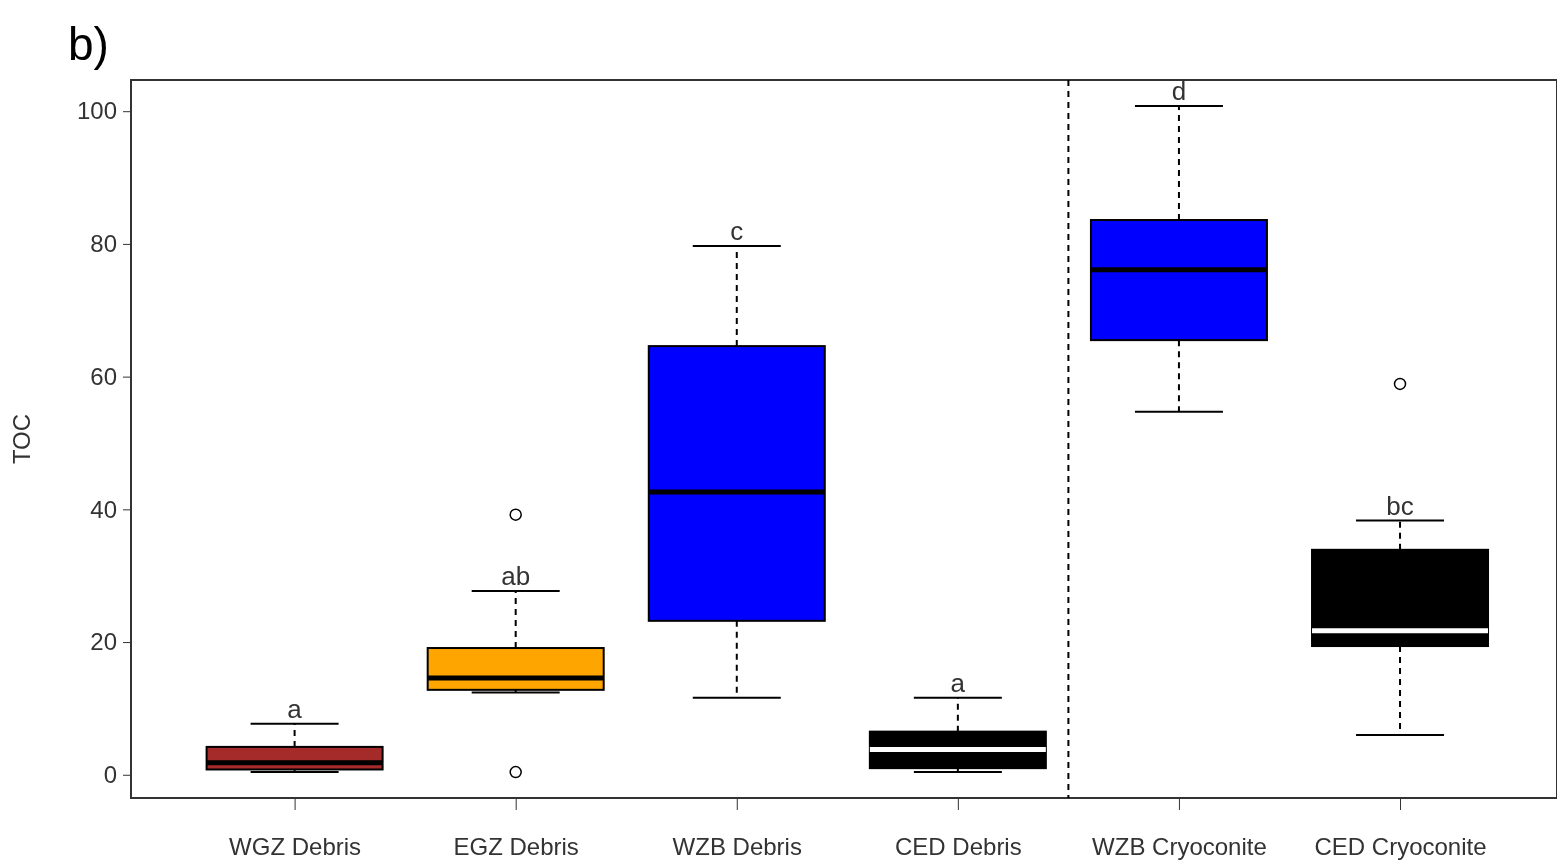 The image size is (1557, 863). What do you see at coordinates (516, 847) in the screenshot?
I see `x-tick-label: EGZ Debris` at bounding box center [516, 847].